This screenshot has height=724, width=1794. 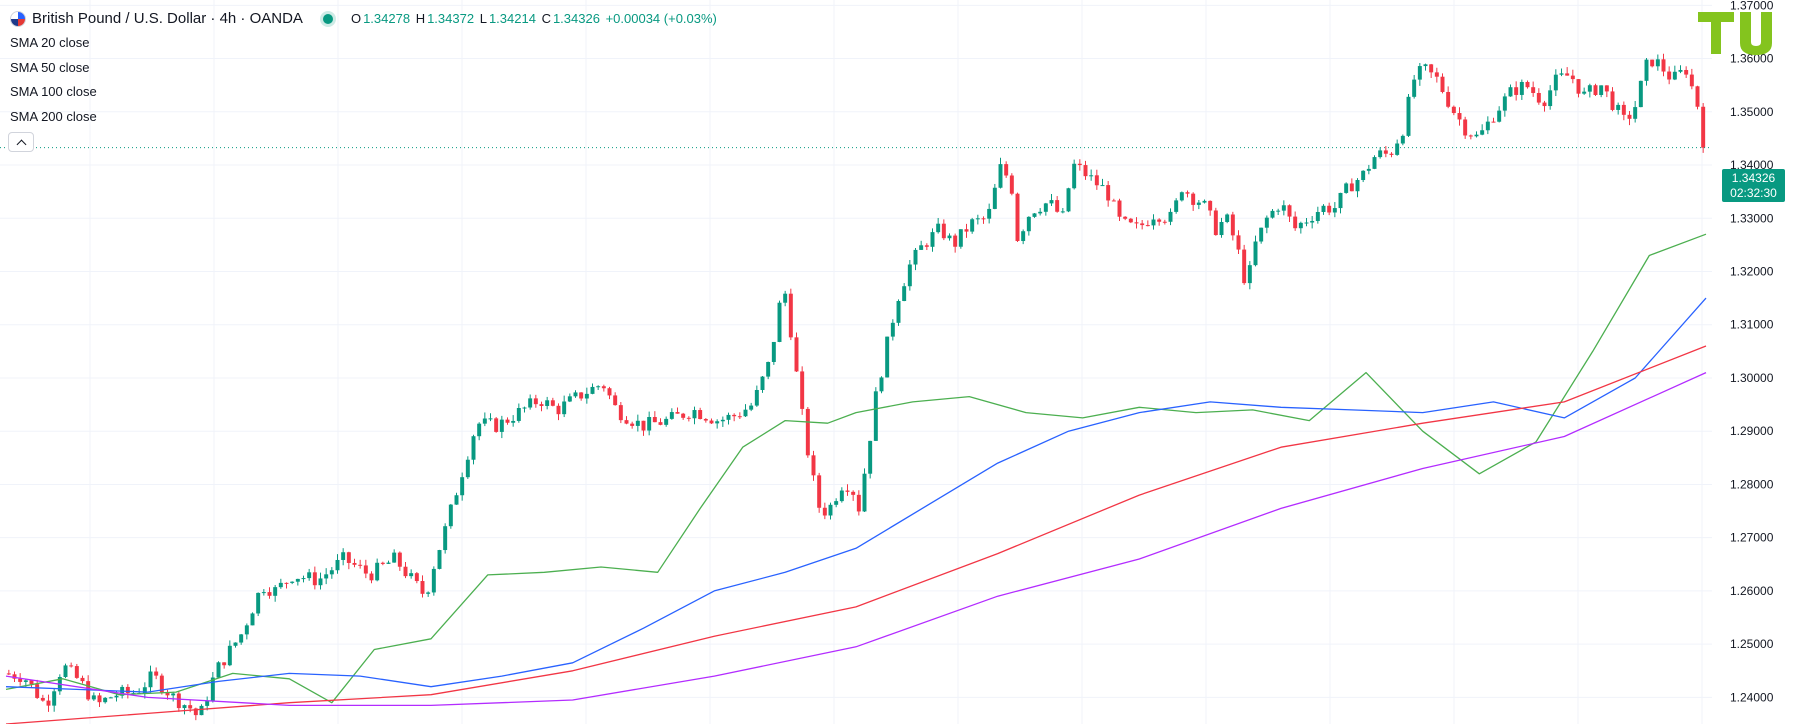 I want to click on price-tick-label: 1.26000, so click(x=1752, y=591).